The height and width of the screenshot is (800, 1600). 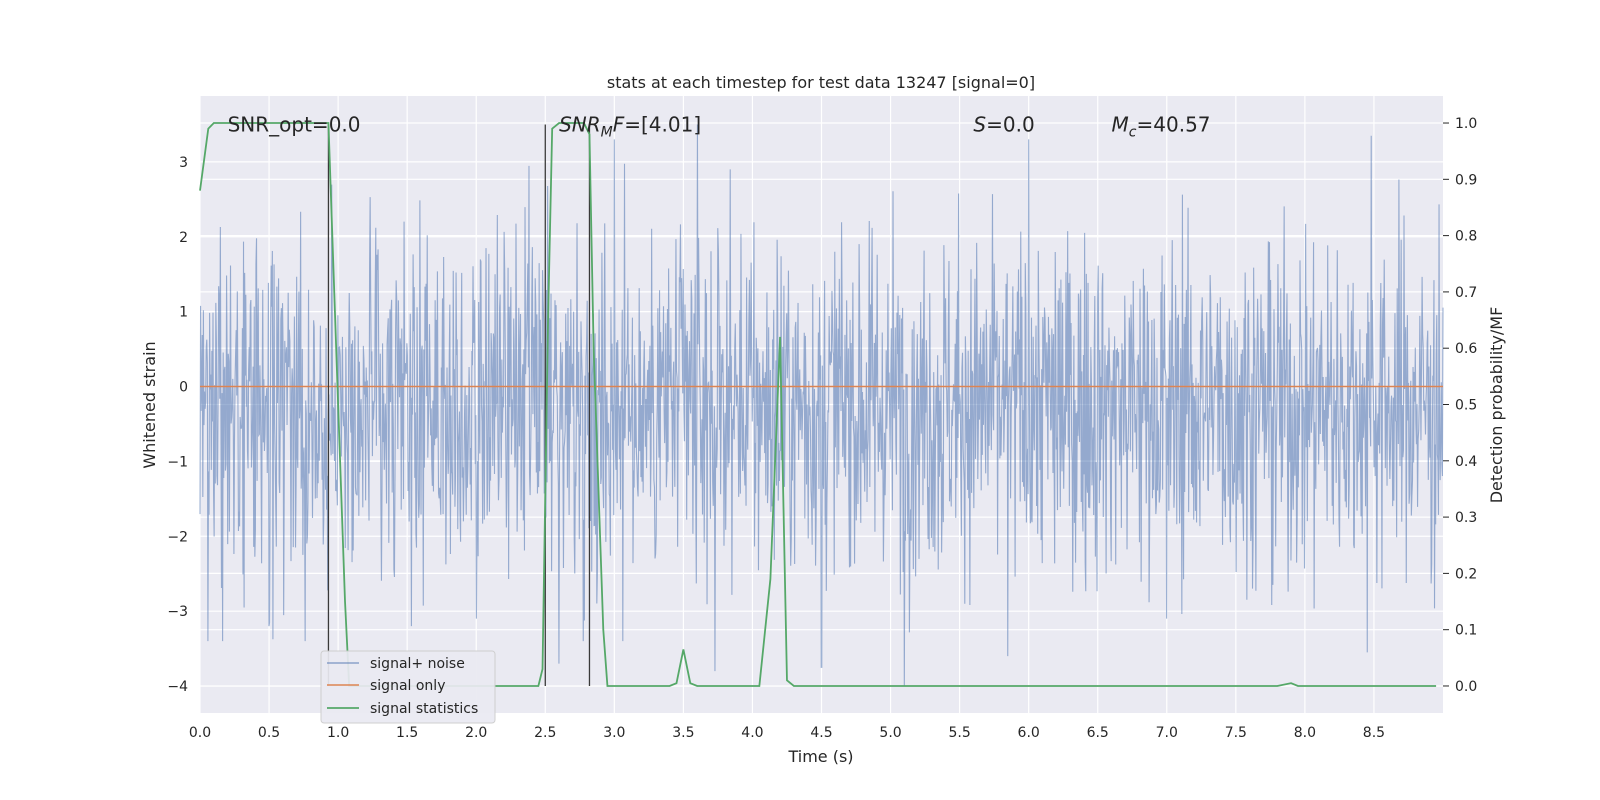 I want to click on x-tick-label: 3.0, so click(x=614, y=733).